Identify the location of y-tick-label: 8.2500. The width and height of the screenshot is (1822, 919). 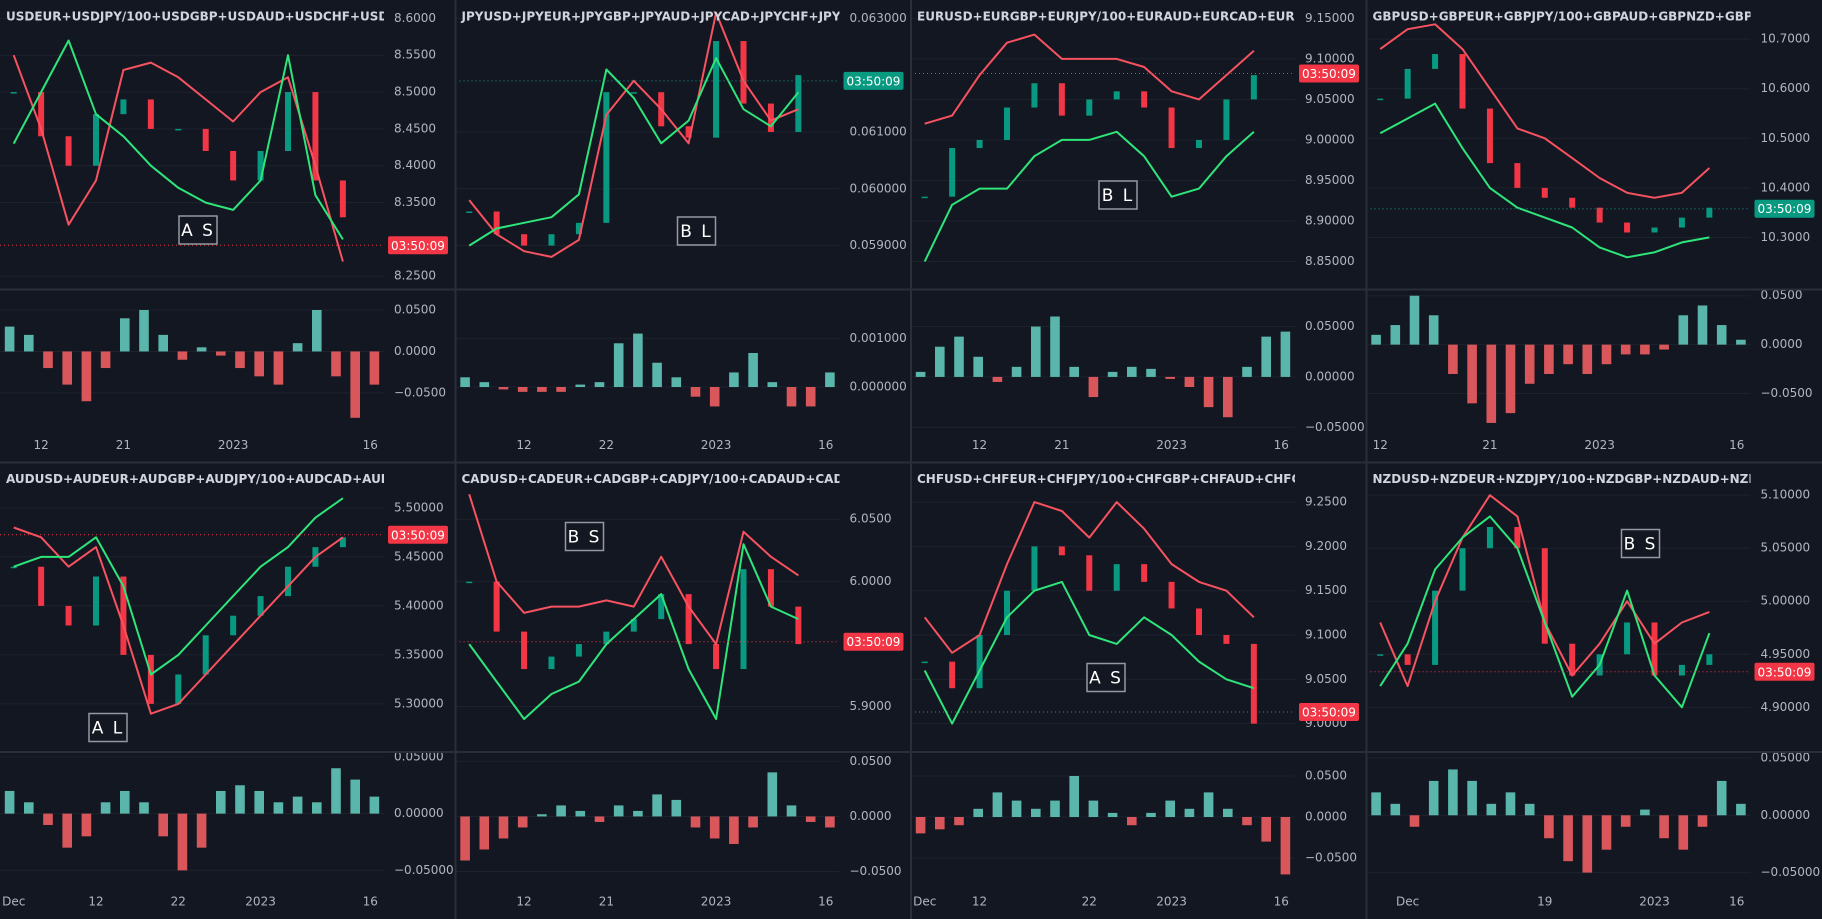
(415, 276).